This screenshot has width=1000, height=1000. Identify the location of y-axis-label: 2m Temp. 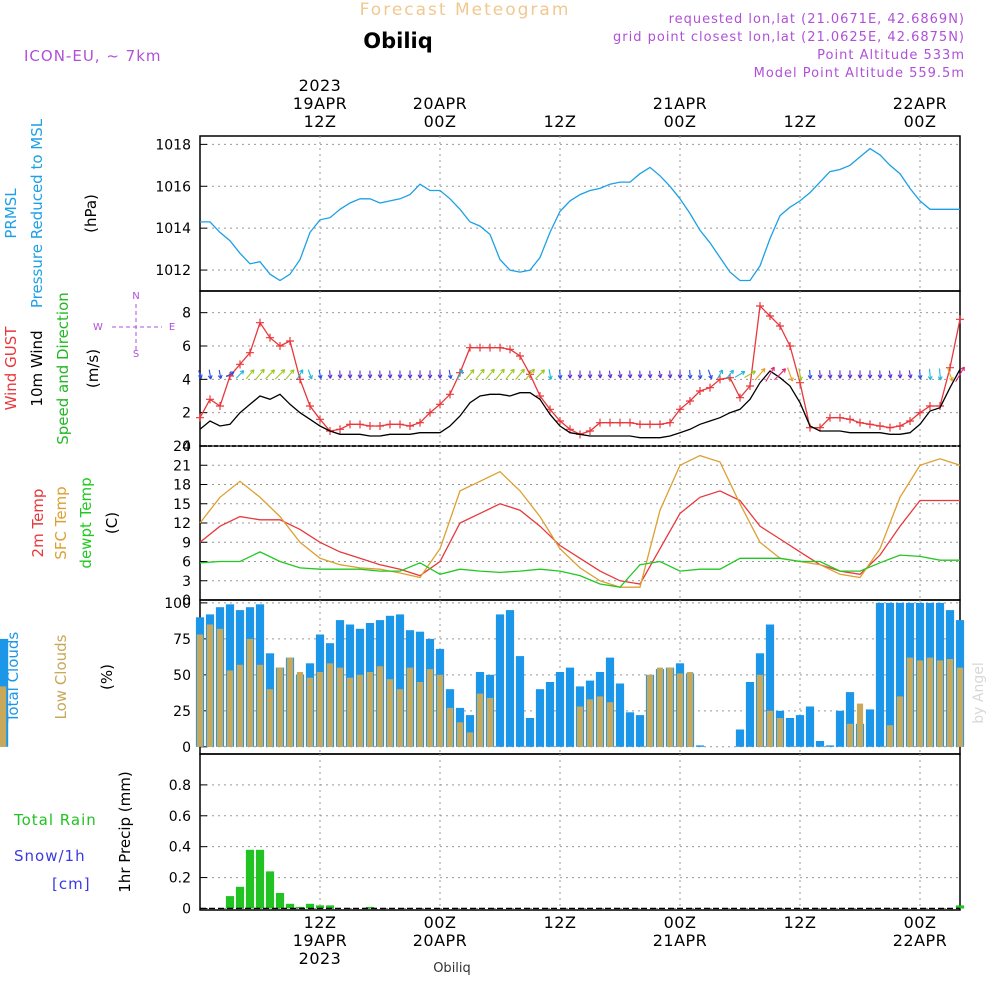
(38, 523).